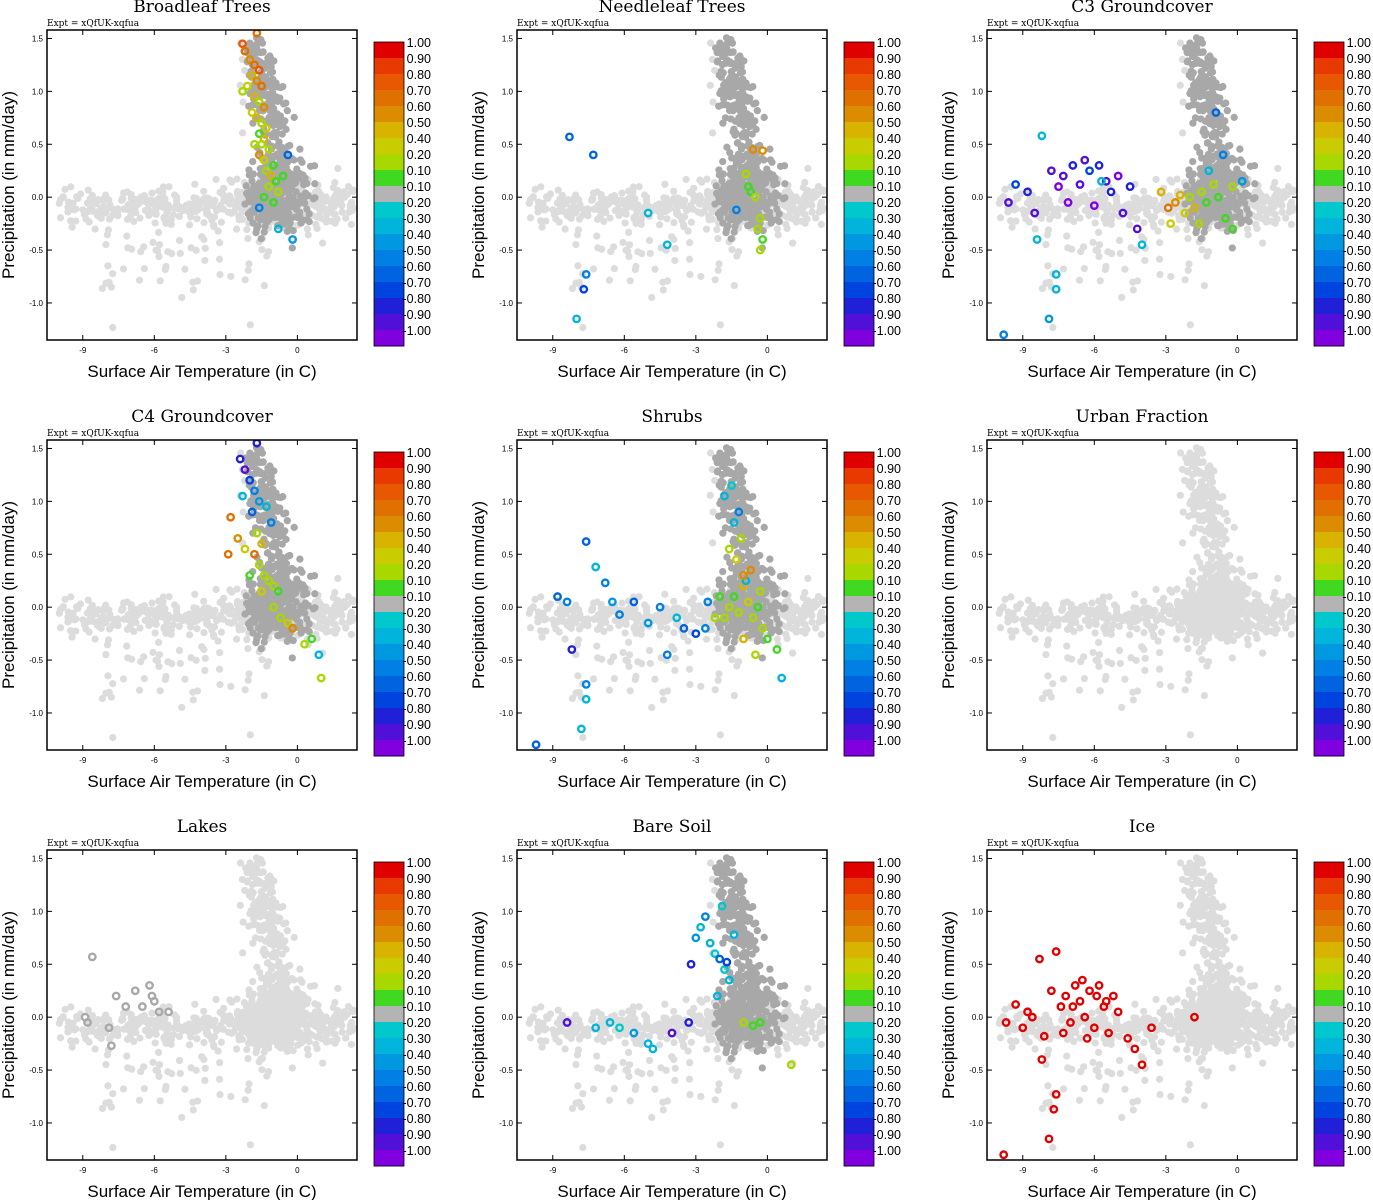 The image size is (1373, 1200). Describe the element at coordinates (508, 197) in the screenshot. I see `y-tick-label: 0.0` at that location.